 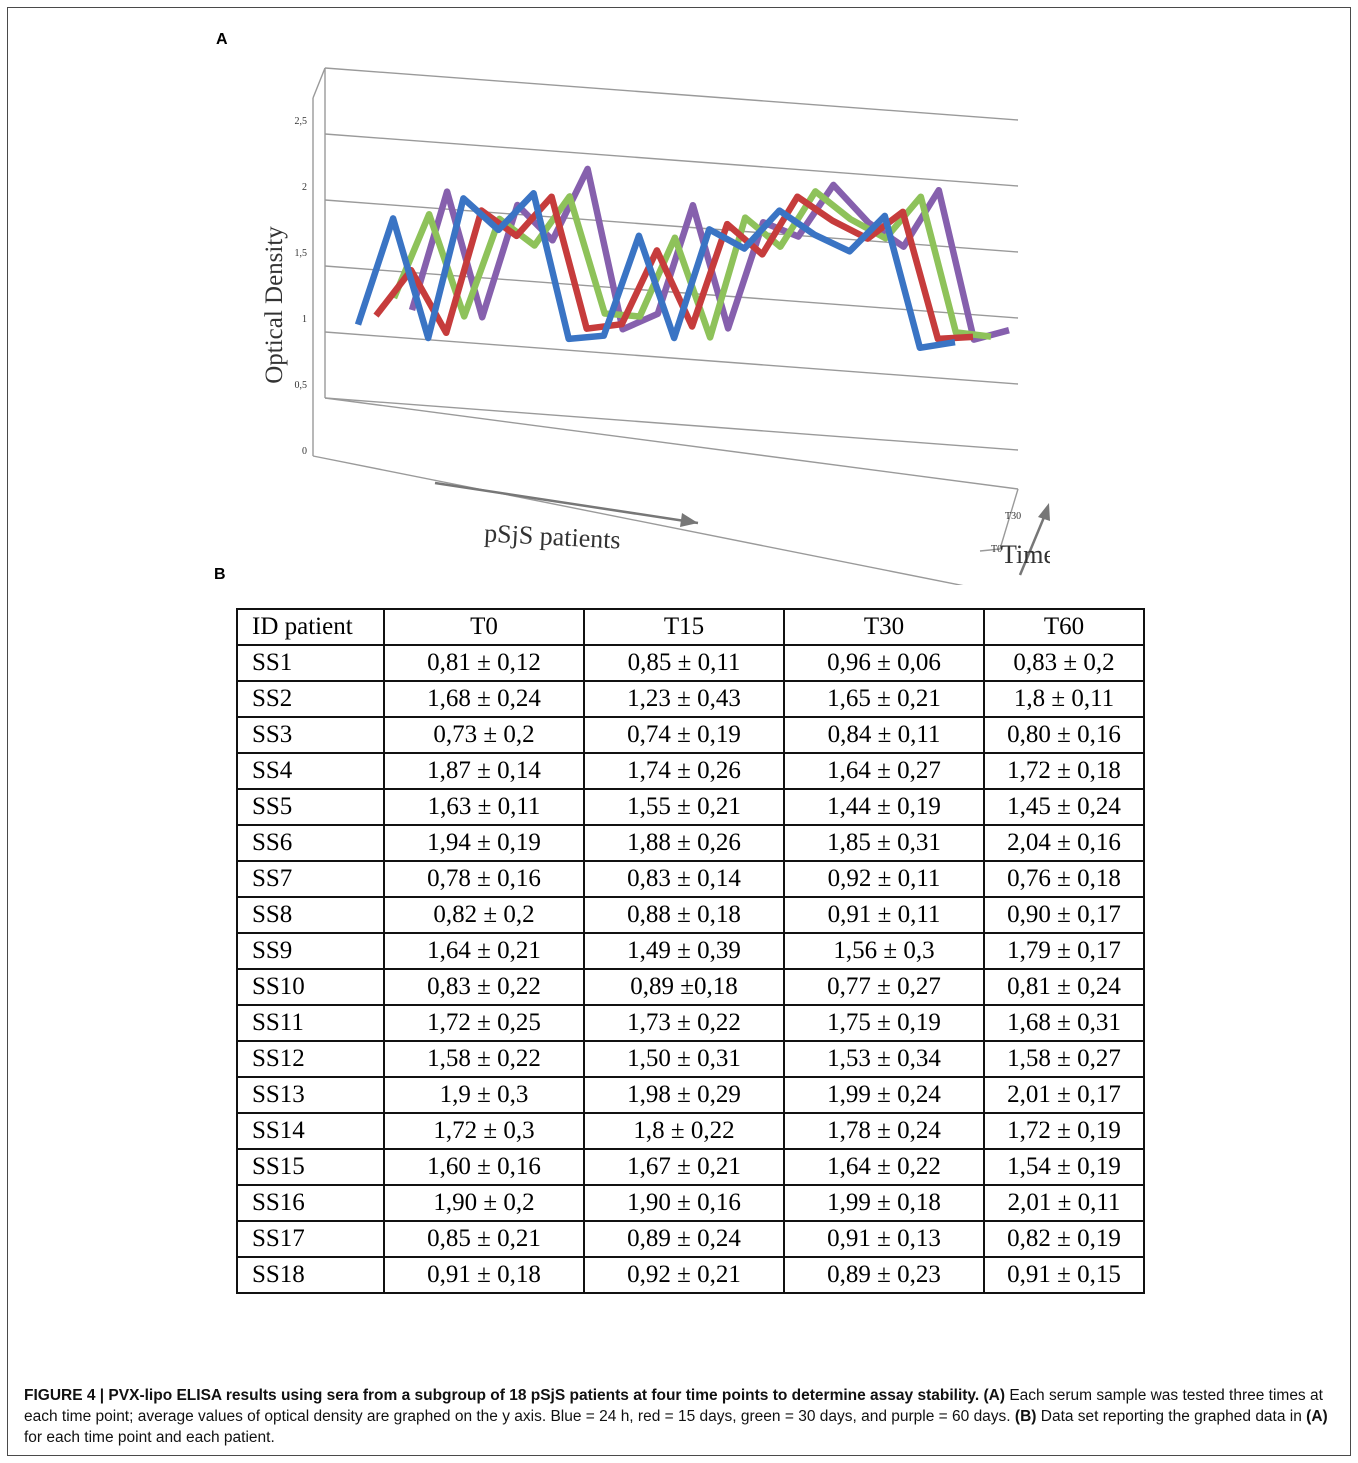 I want to click on table-cell-value: 0,76 ± 0,18, so click(x=1064, y=879).